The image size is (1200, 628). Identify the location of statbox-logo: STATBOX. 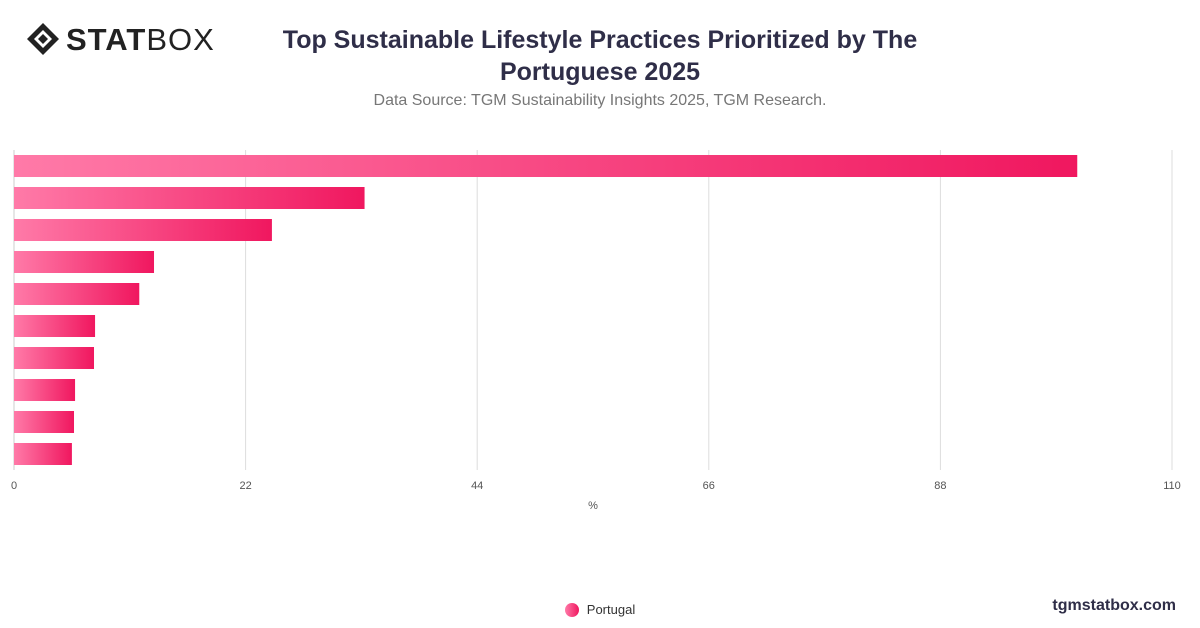
(120, 39).